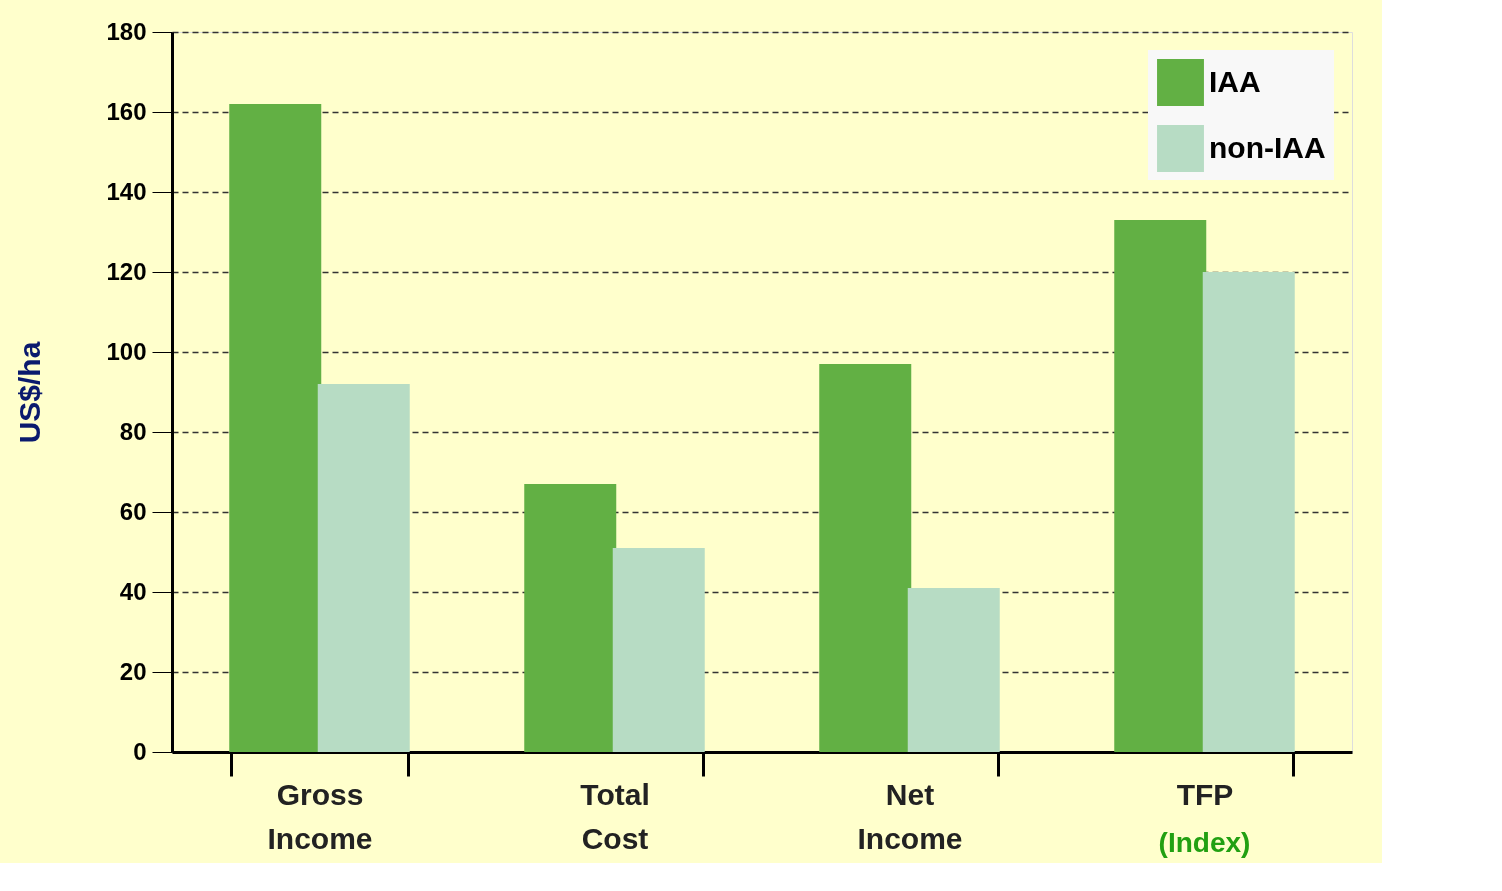 This screenshot has width=1502, height=891. Describe the element at coordinates (140, 751) in the screenshot. I see `y-tick-label: 0` at that location.